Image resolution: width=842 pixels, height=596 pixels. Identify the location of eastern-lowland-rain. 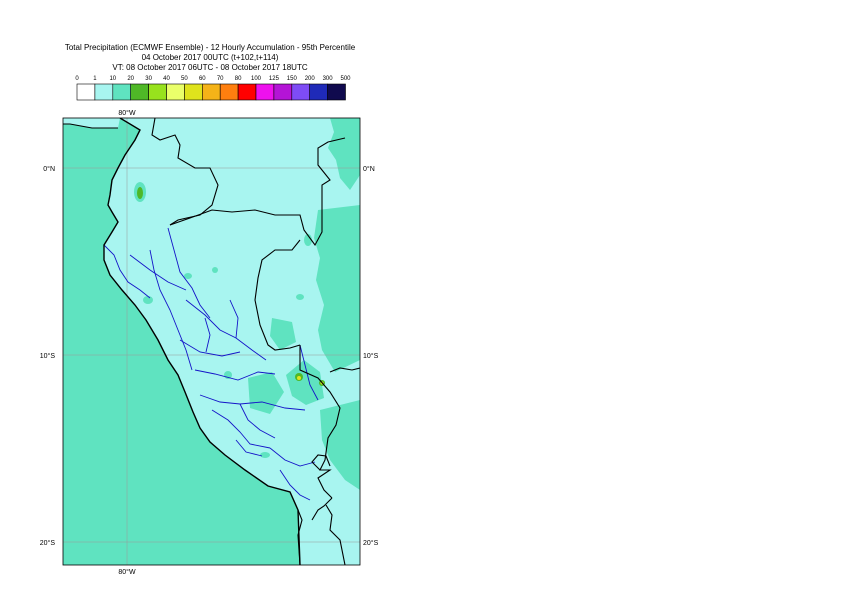
(337, 288).